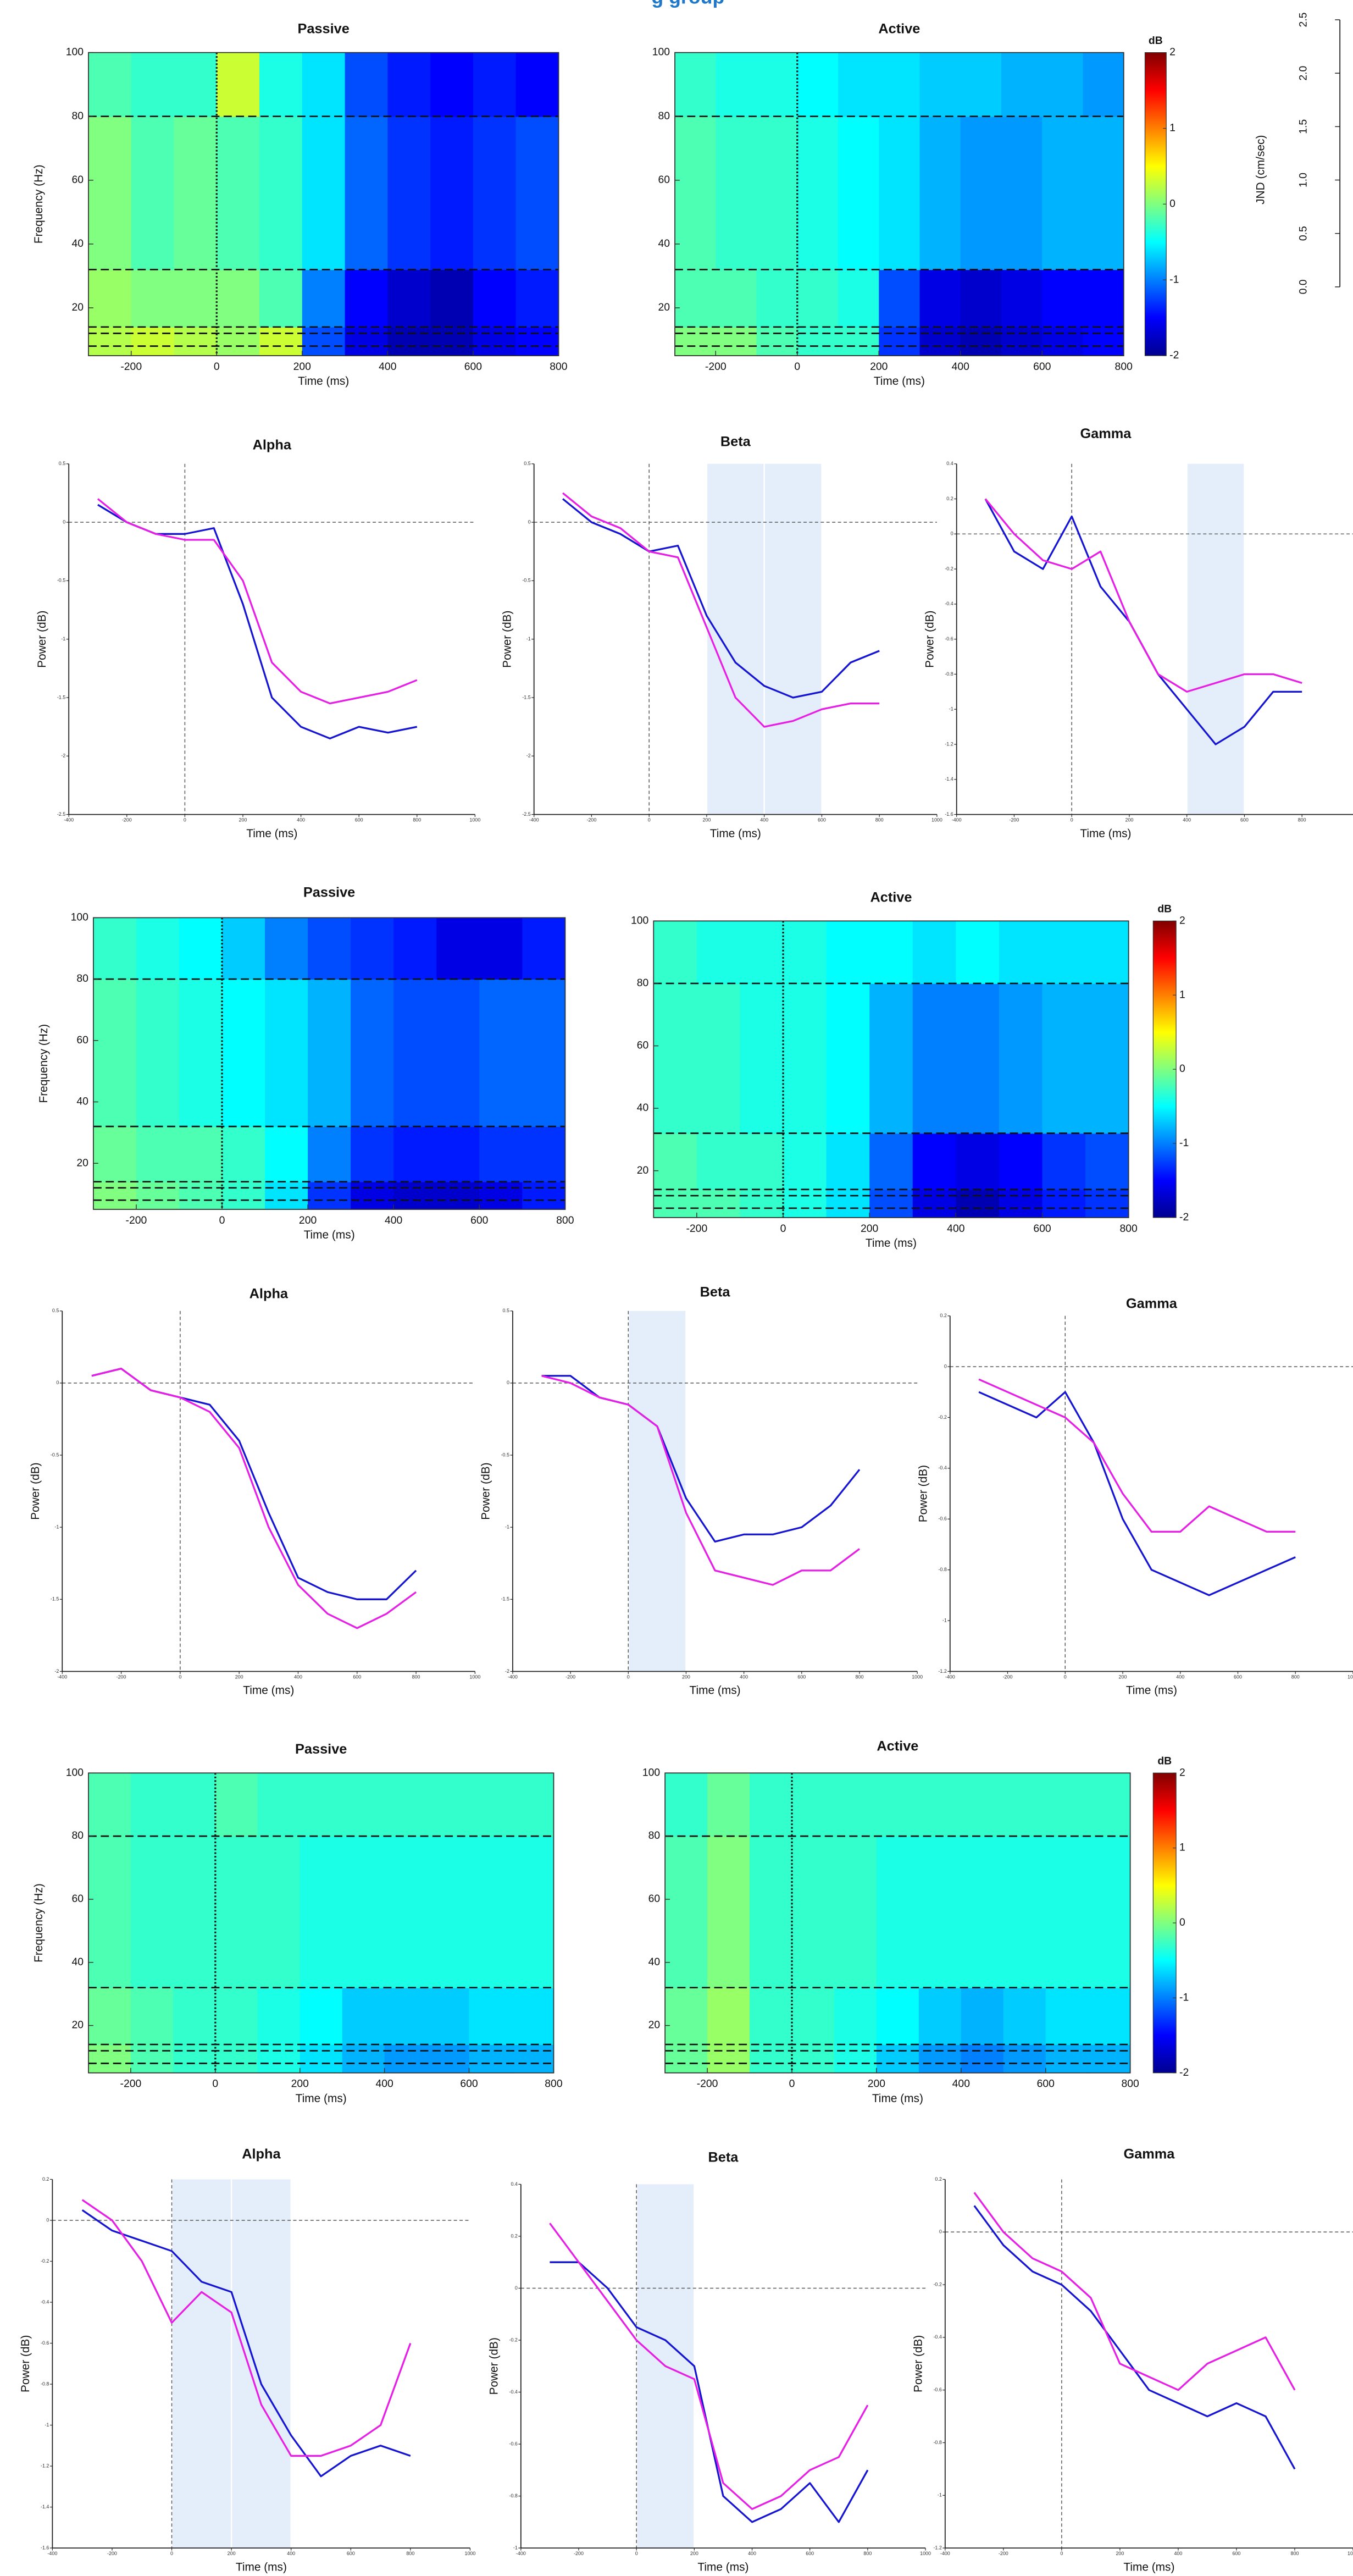 The height and width of the screenshot is (2576, 1353). What do you see at coordinates (897, 1923) in the screenshot?
I see `plot-frame` at bounding box center [897, 1923].